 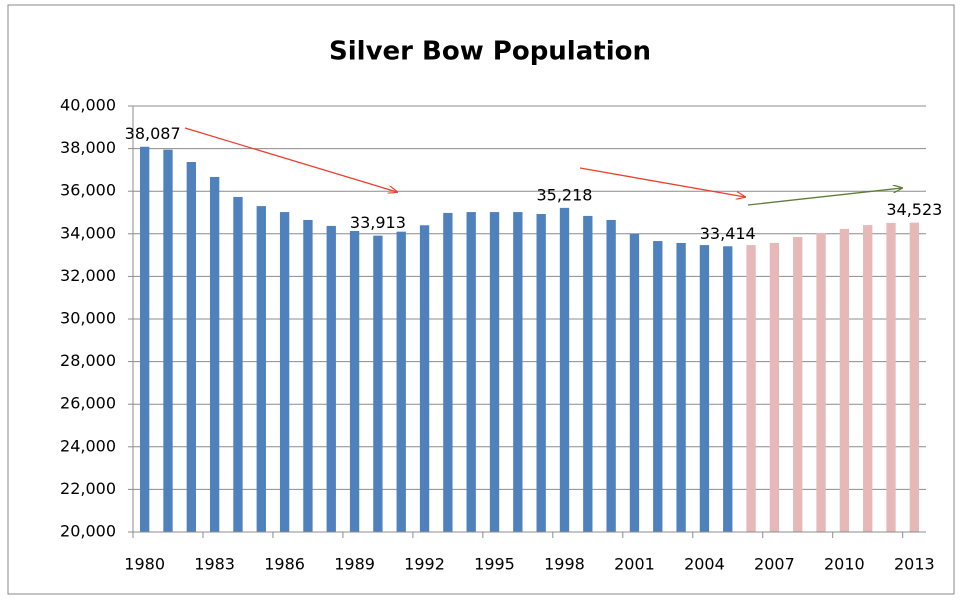 I want to click on x-tick-label: 2004, so click(x=704, y=564).